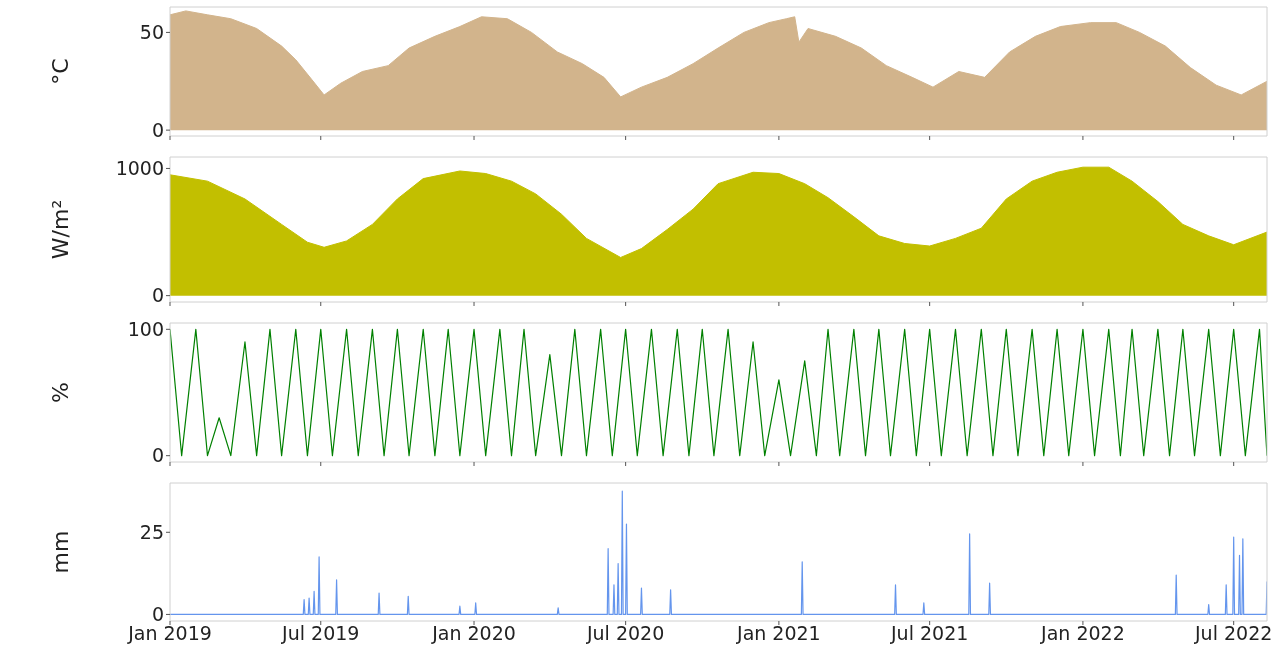 The image size is (1282, 657). Describe the element at coordinates (778, 633) in the screenshot. I see `x-tick-label: Jan 2021` at that location.